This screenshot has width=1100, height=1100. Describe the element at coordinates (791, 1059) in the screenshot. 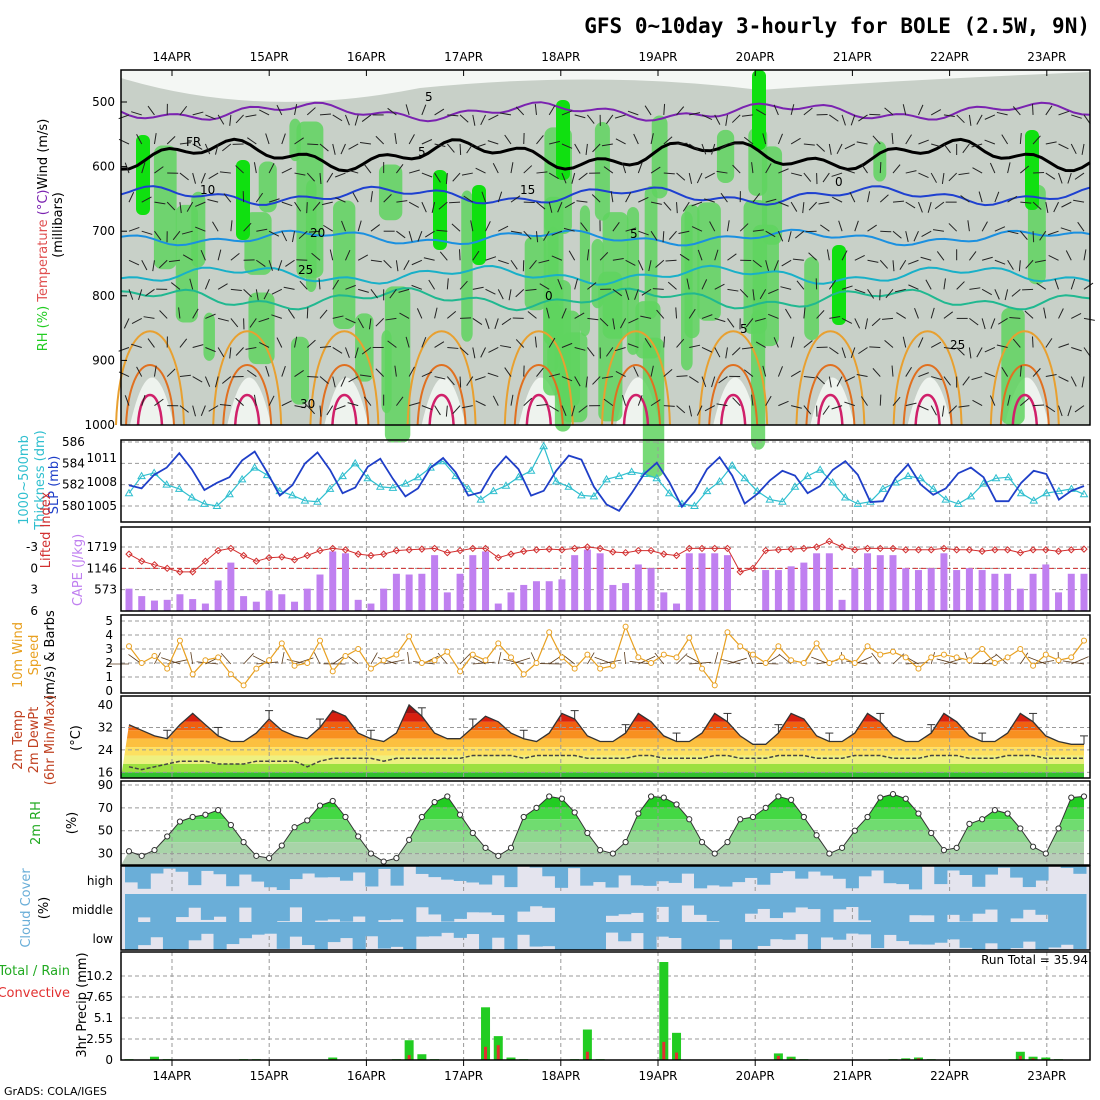

I see `precip-conv-bar` at that location.